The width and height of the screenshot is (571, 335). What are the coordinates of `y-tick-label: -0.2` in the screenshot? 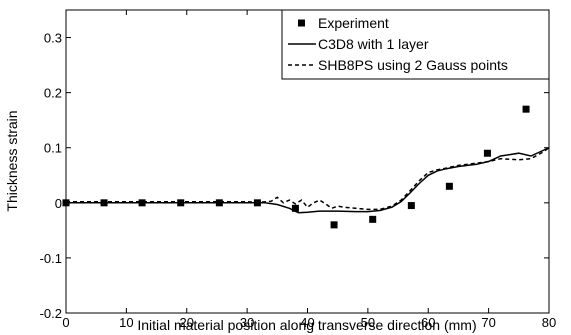 It's located at (51, 313).